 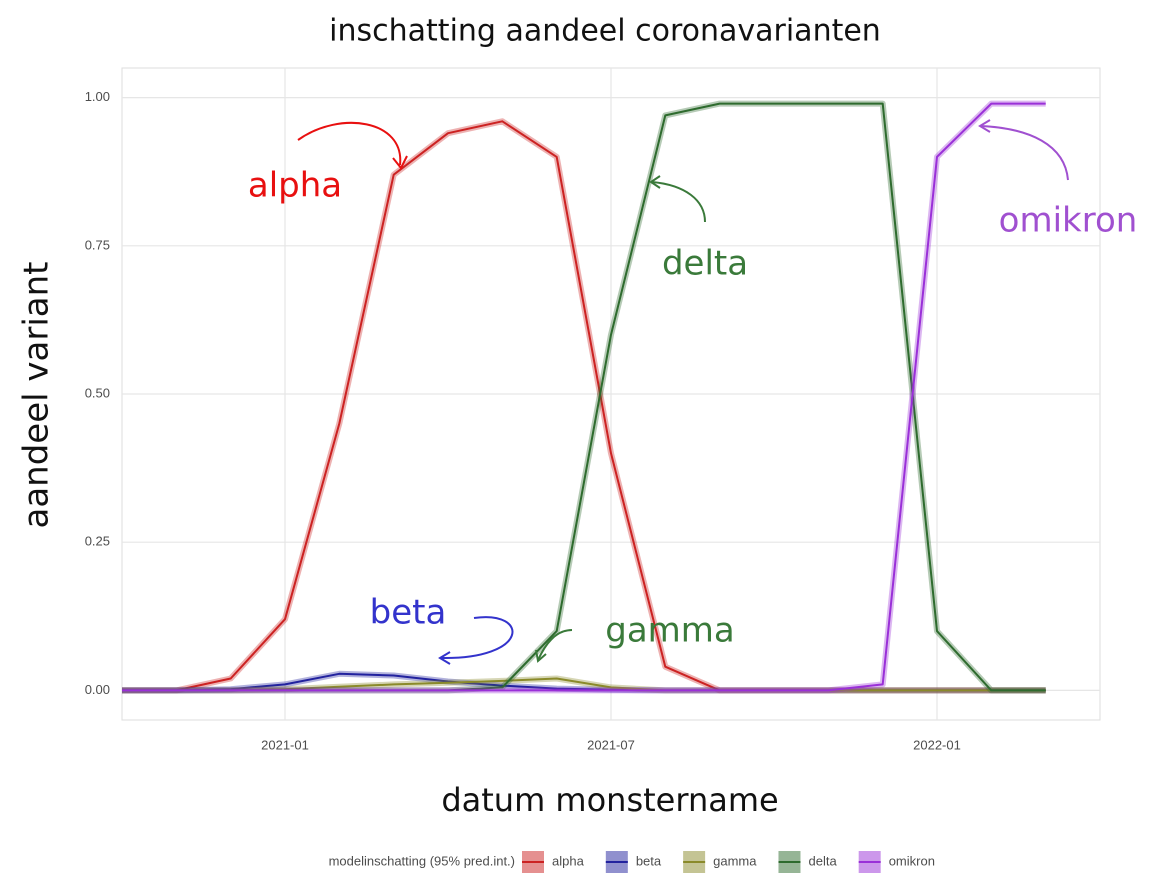 What do you see at coordinates (37, 395) in the screenshot?
I see `y-axis-label: aandeel variant` at bounding box center [37, 395].